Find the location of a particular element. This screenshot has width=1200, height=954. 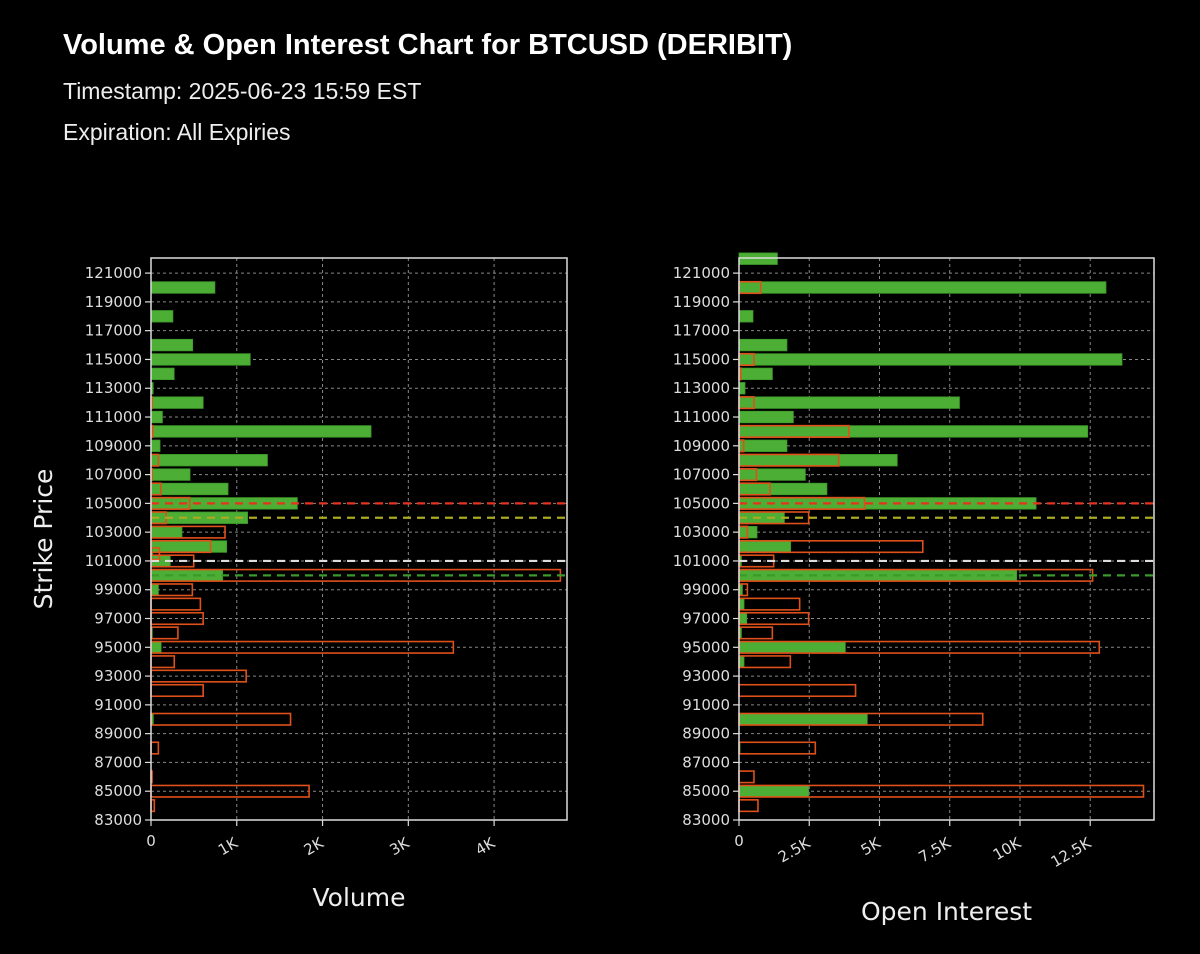

y-axis-label: Strike Price is located at coordinates (43, 539).